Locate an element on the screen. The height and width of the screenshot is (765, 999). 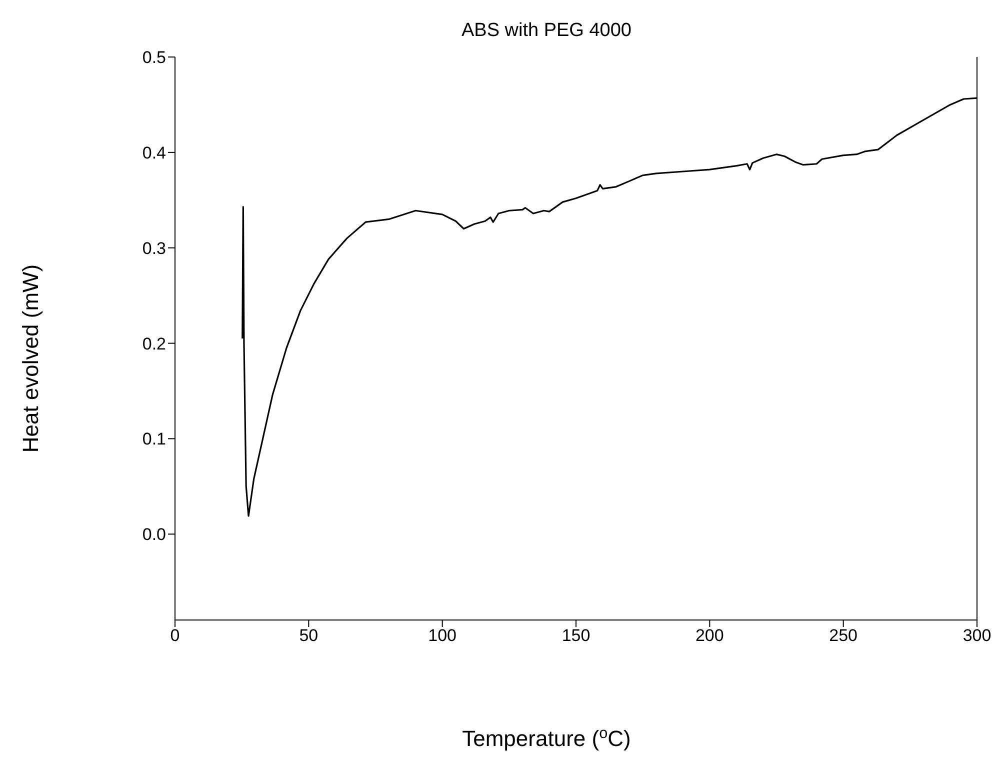
y-tick-label: 0.0 is located at coordinates (154, 534).